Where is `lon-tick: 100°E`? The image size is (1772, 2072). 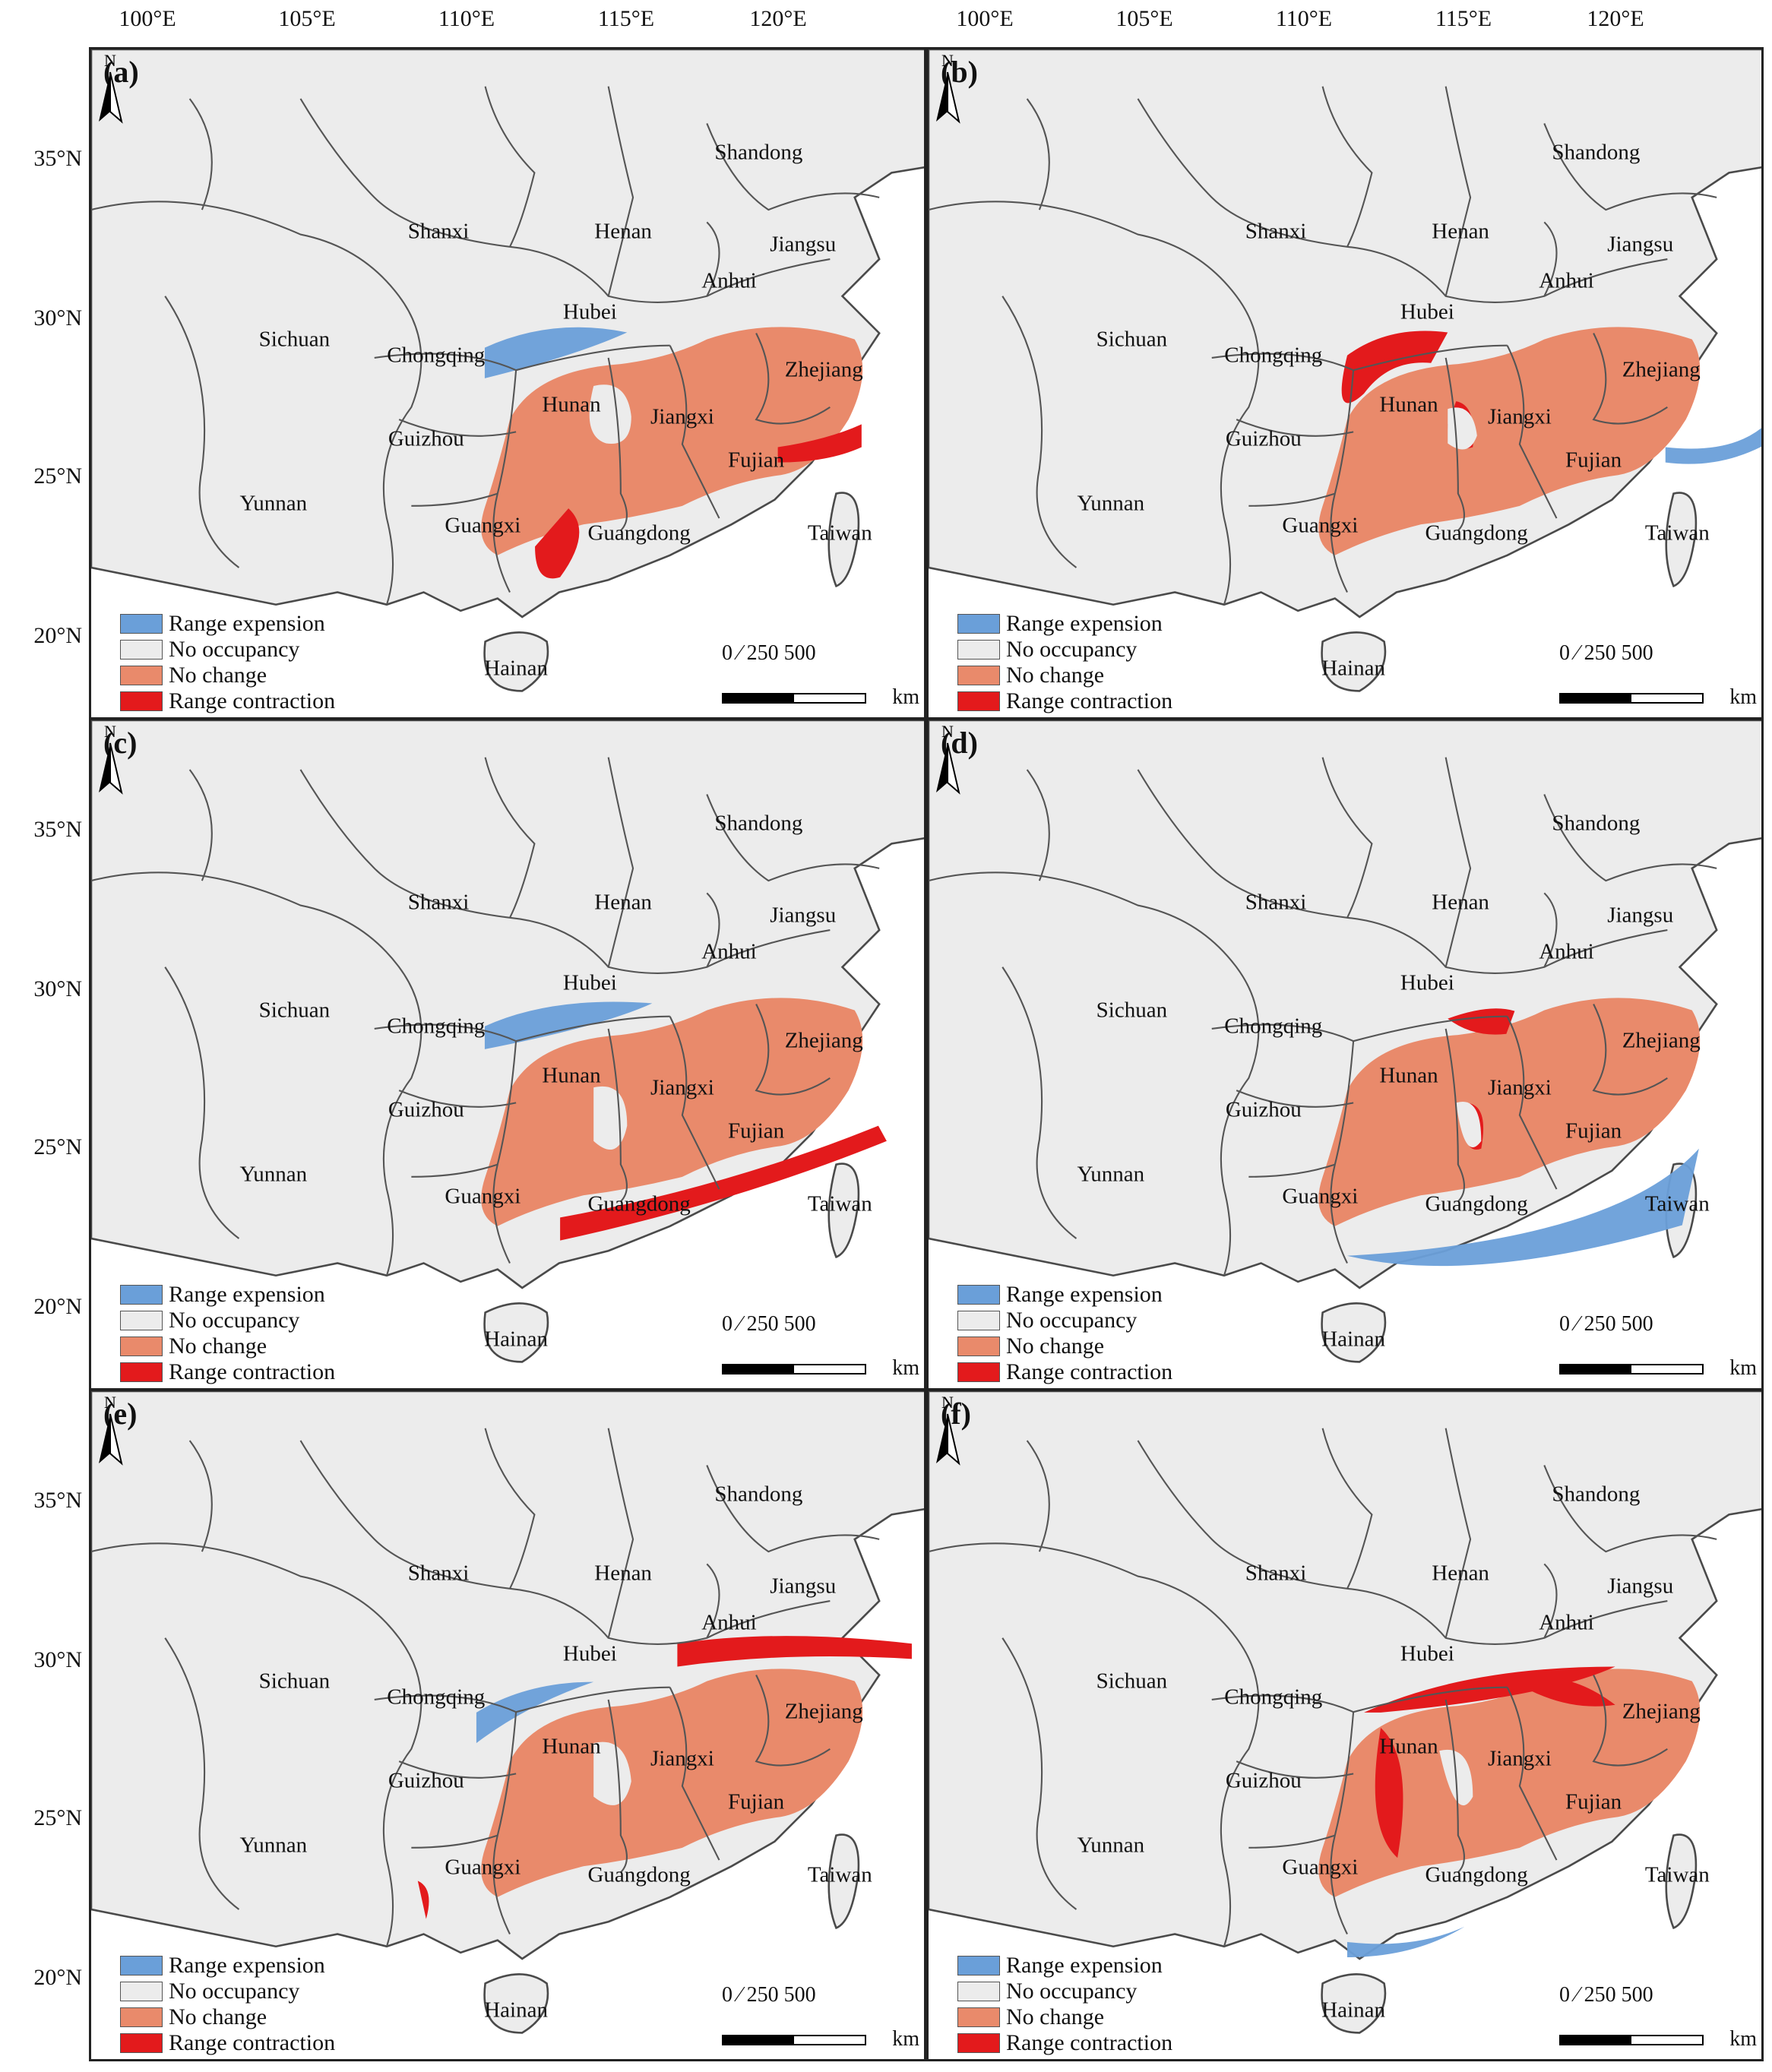 lon-tick: 100°E is located at coordinates (985, 18).